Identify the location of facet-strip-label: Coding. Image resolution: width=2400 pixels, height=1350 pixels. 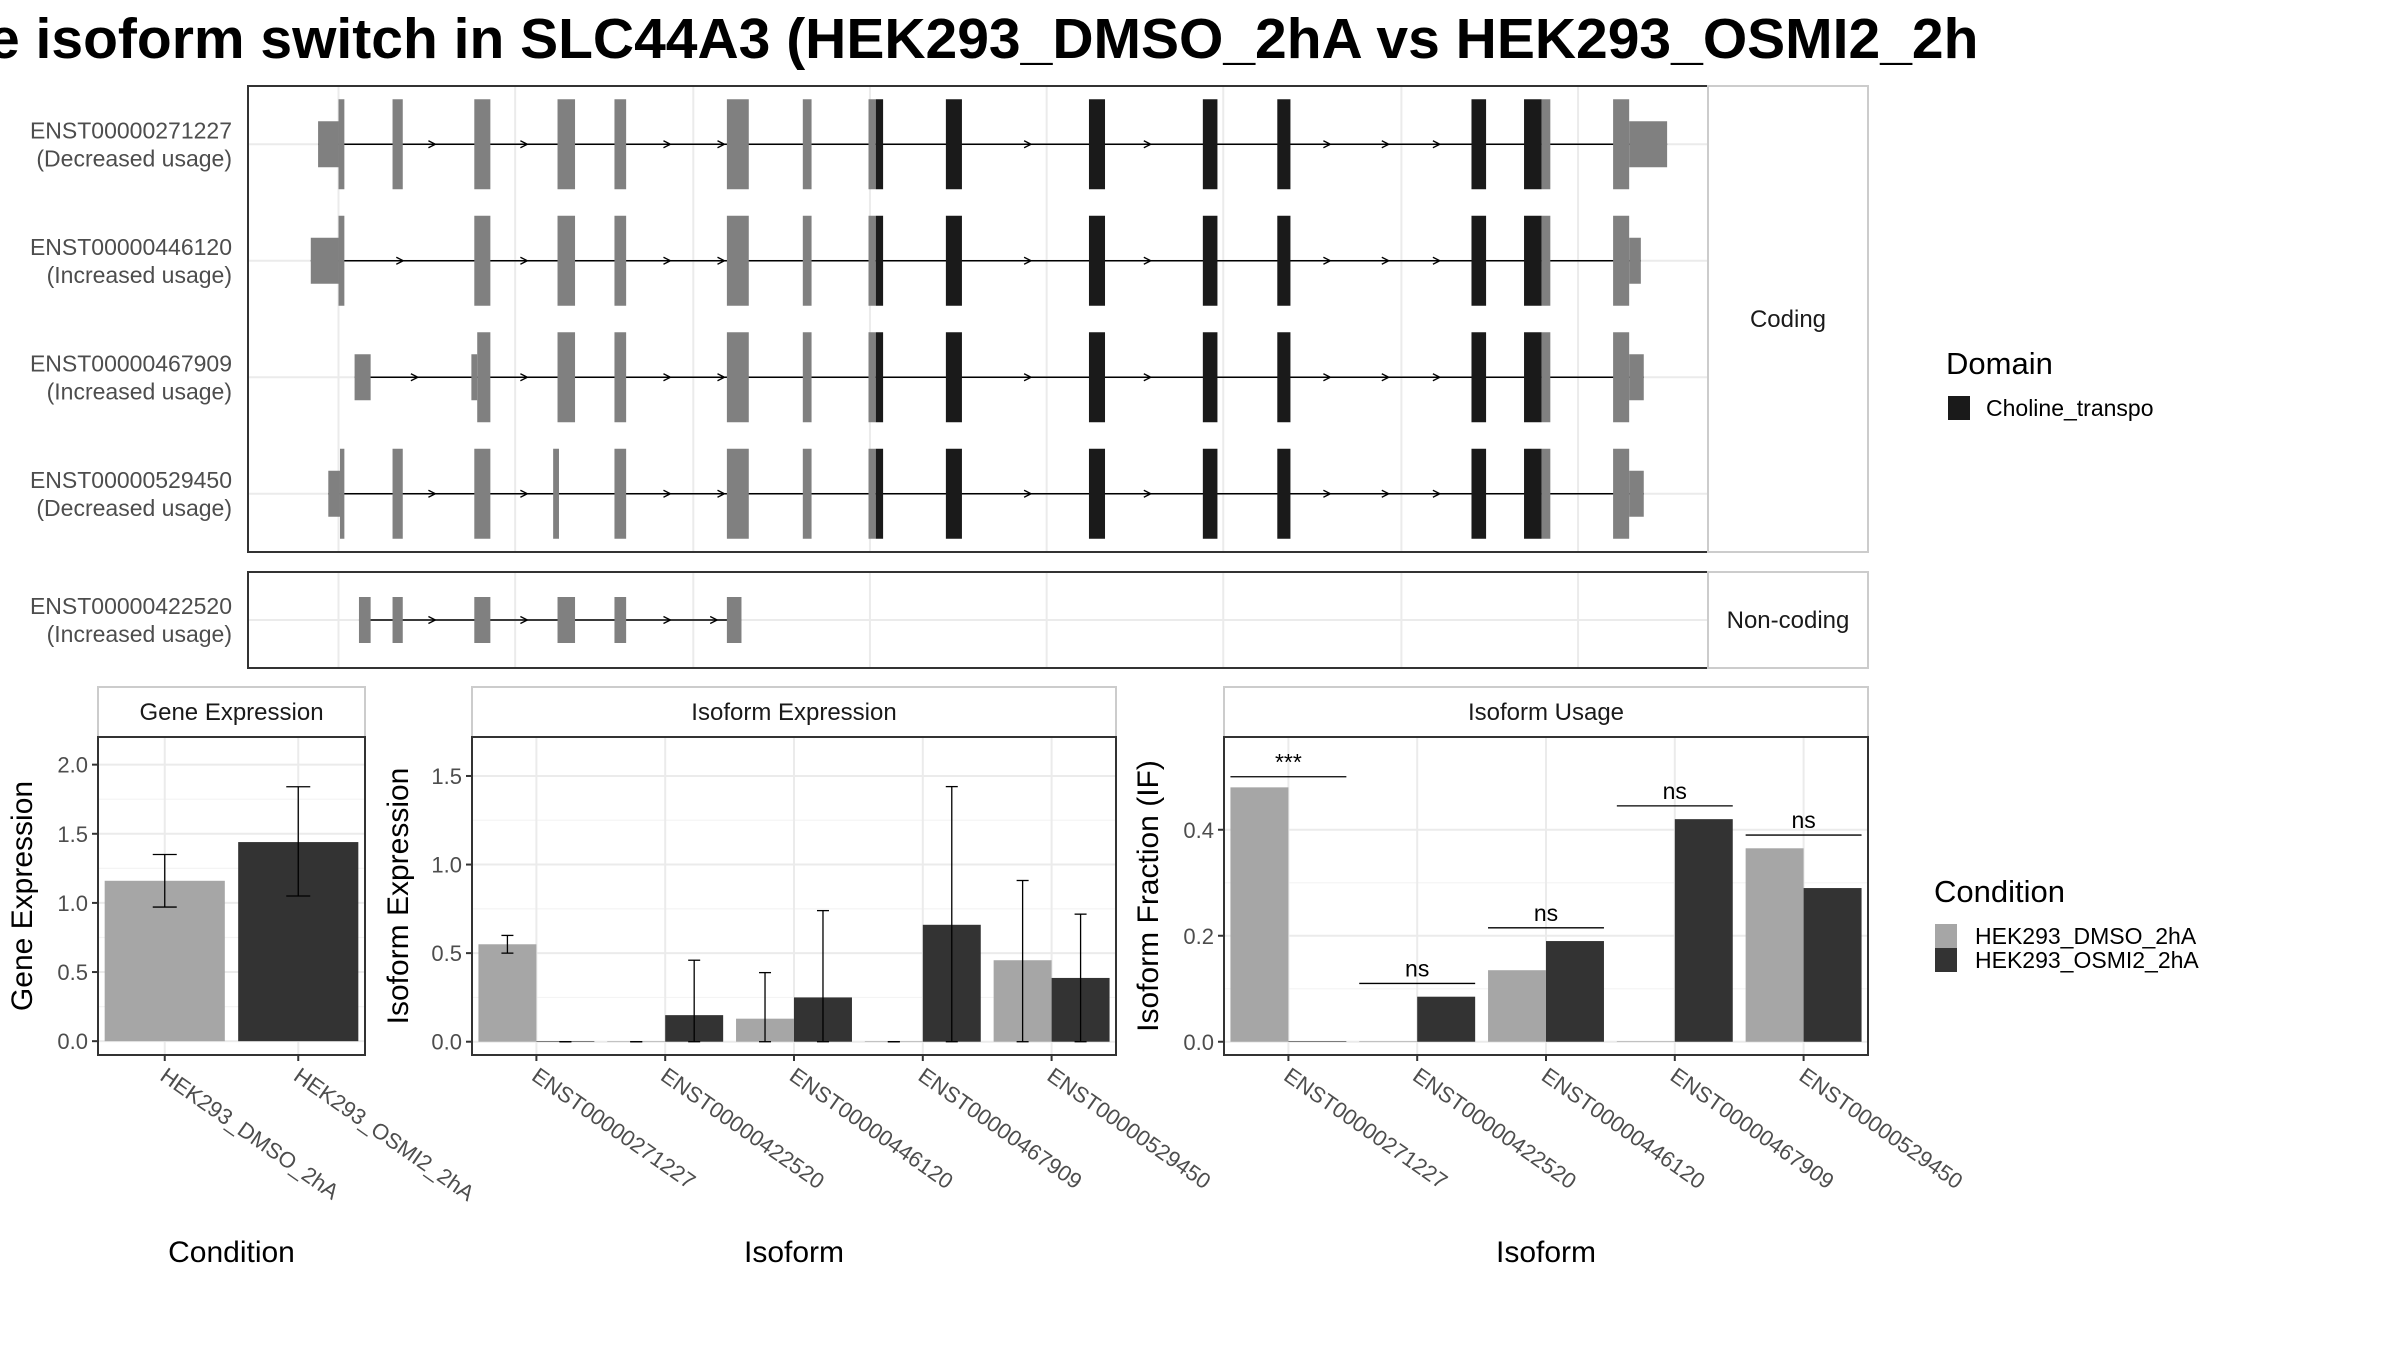
(1788, 319).